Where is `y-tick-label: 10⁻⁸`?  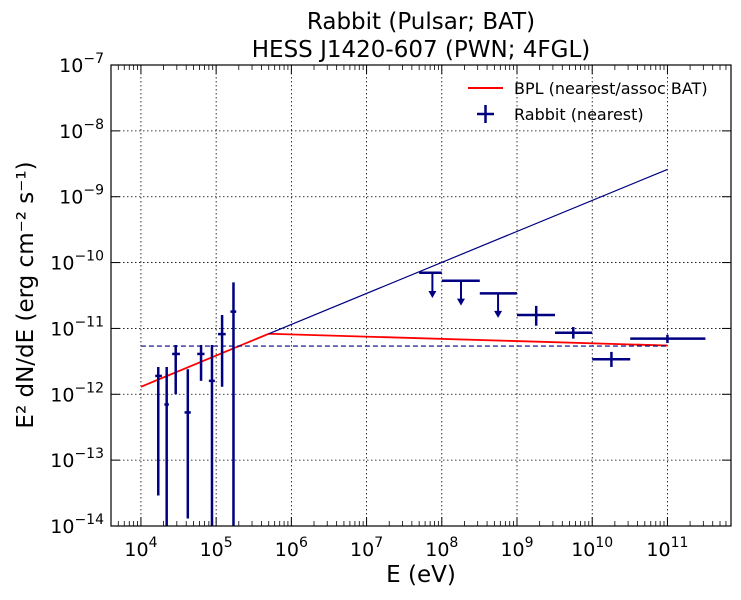
y-tick-label: 10⁻⁸ is located at coordinates (81, 130).